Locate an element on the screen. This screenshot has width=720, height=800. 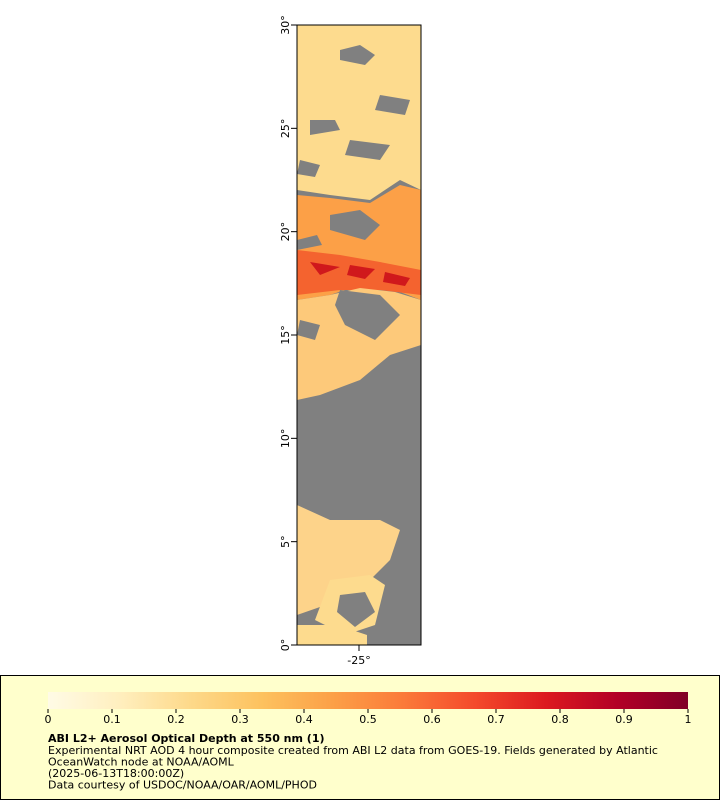
colorbar-tick-label: 1 is located at coordinates (688, 719).